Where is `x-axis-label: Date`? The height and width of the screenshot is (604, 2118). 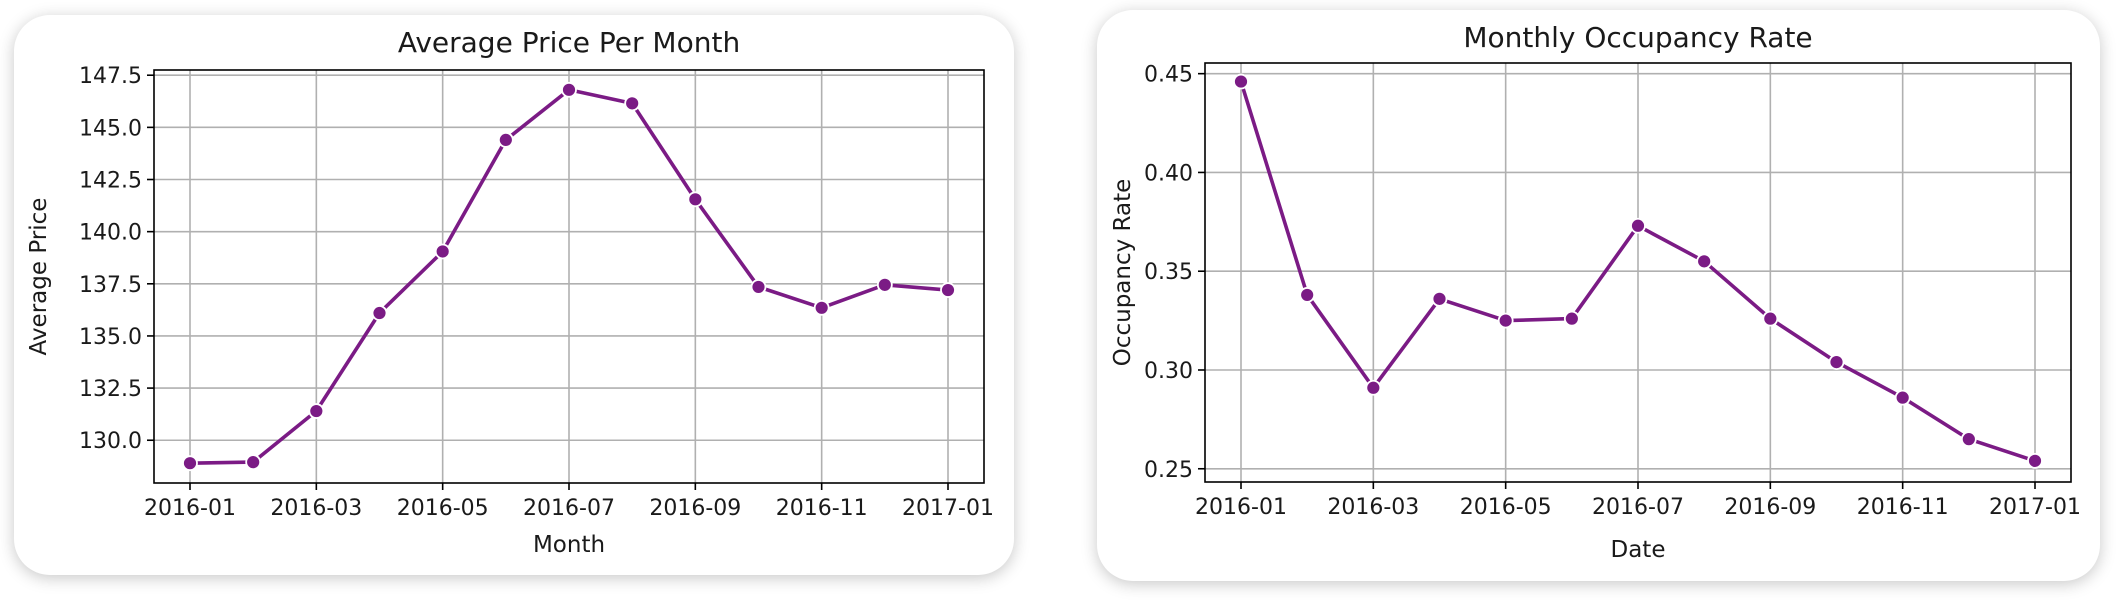
x-axis-label: Date is located at coordinates (1638, 550).